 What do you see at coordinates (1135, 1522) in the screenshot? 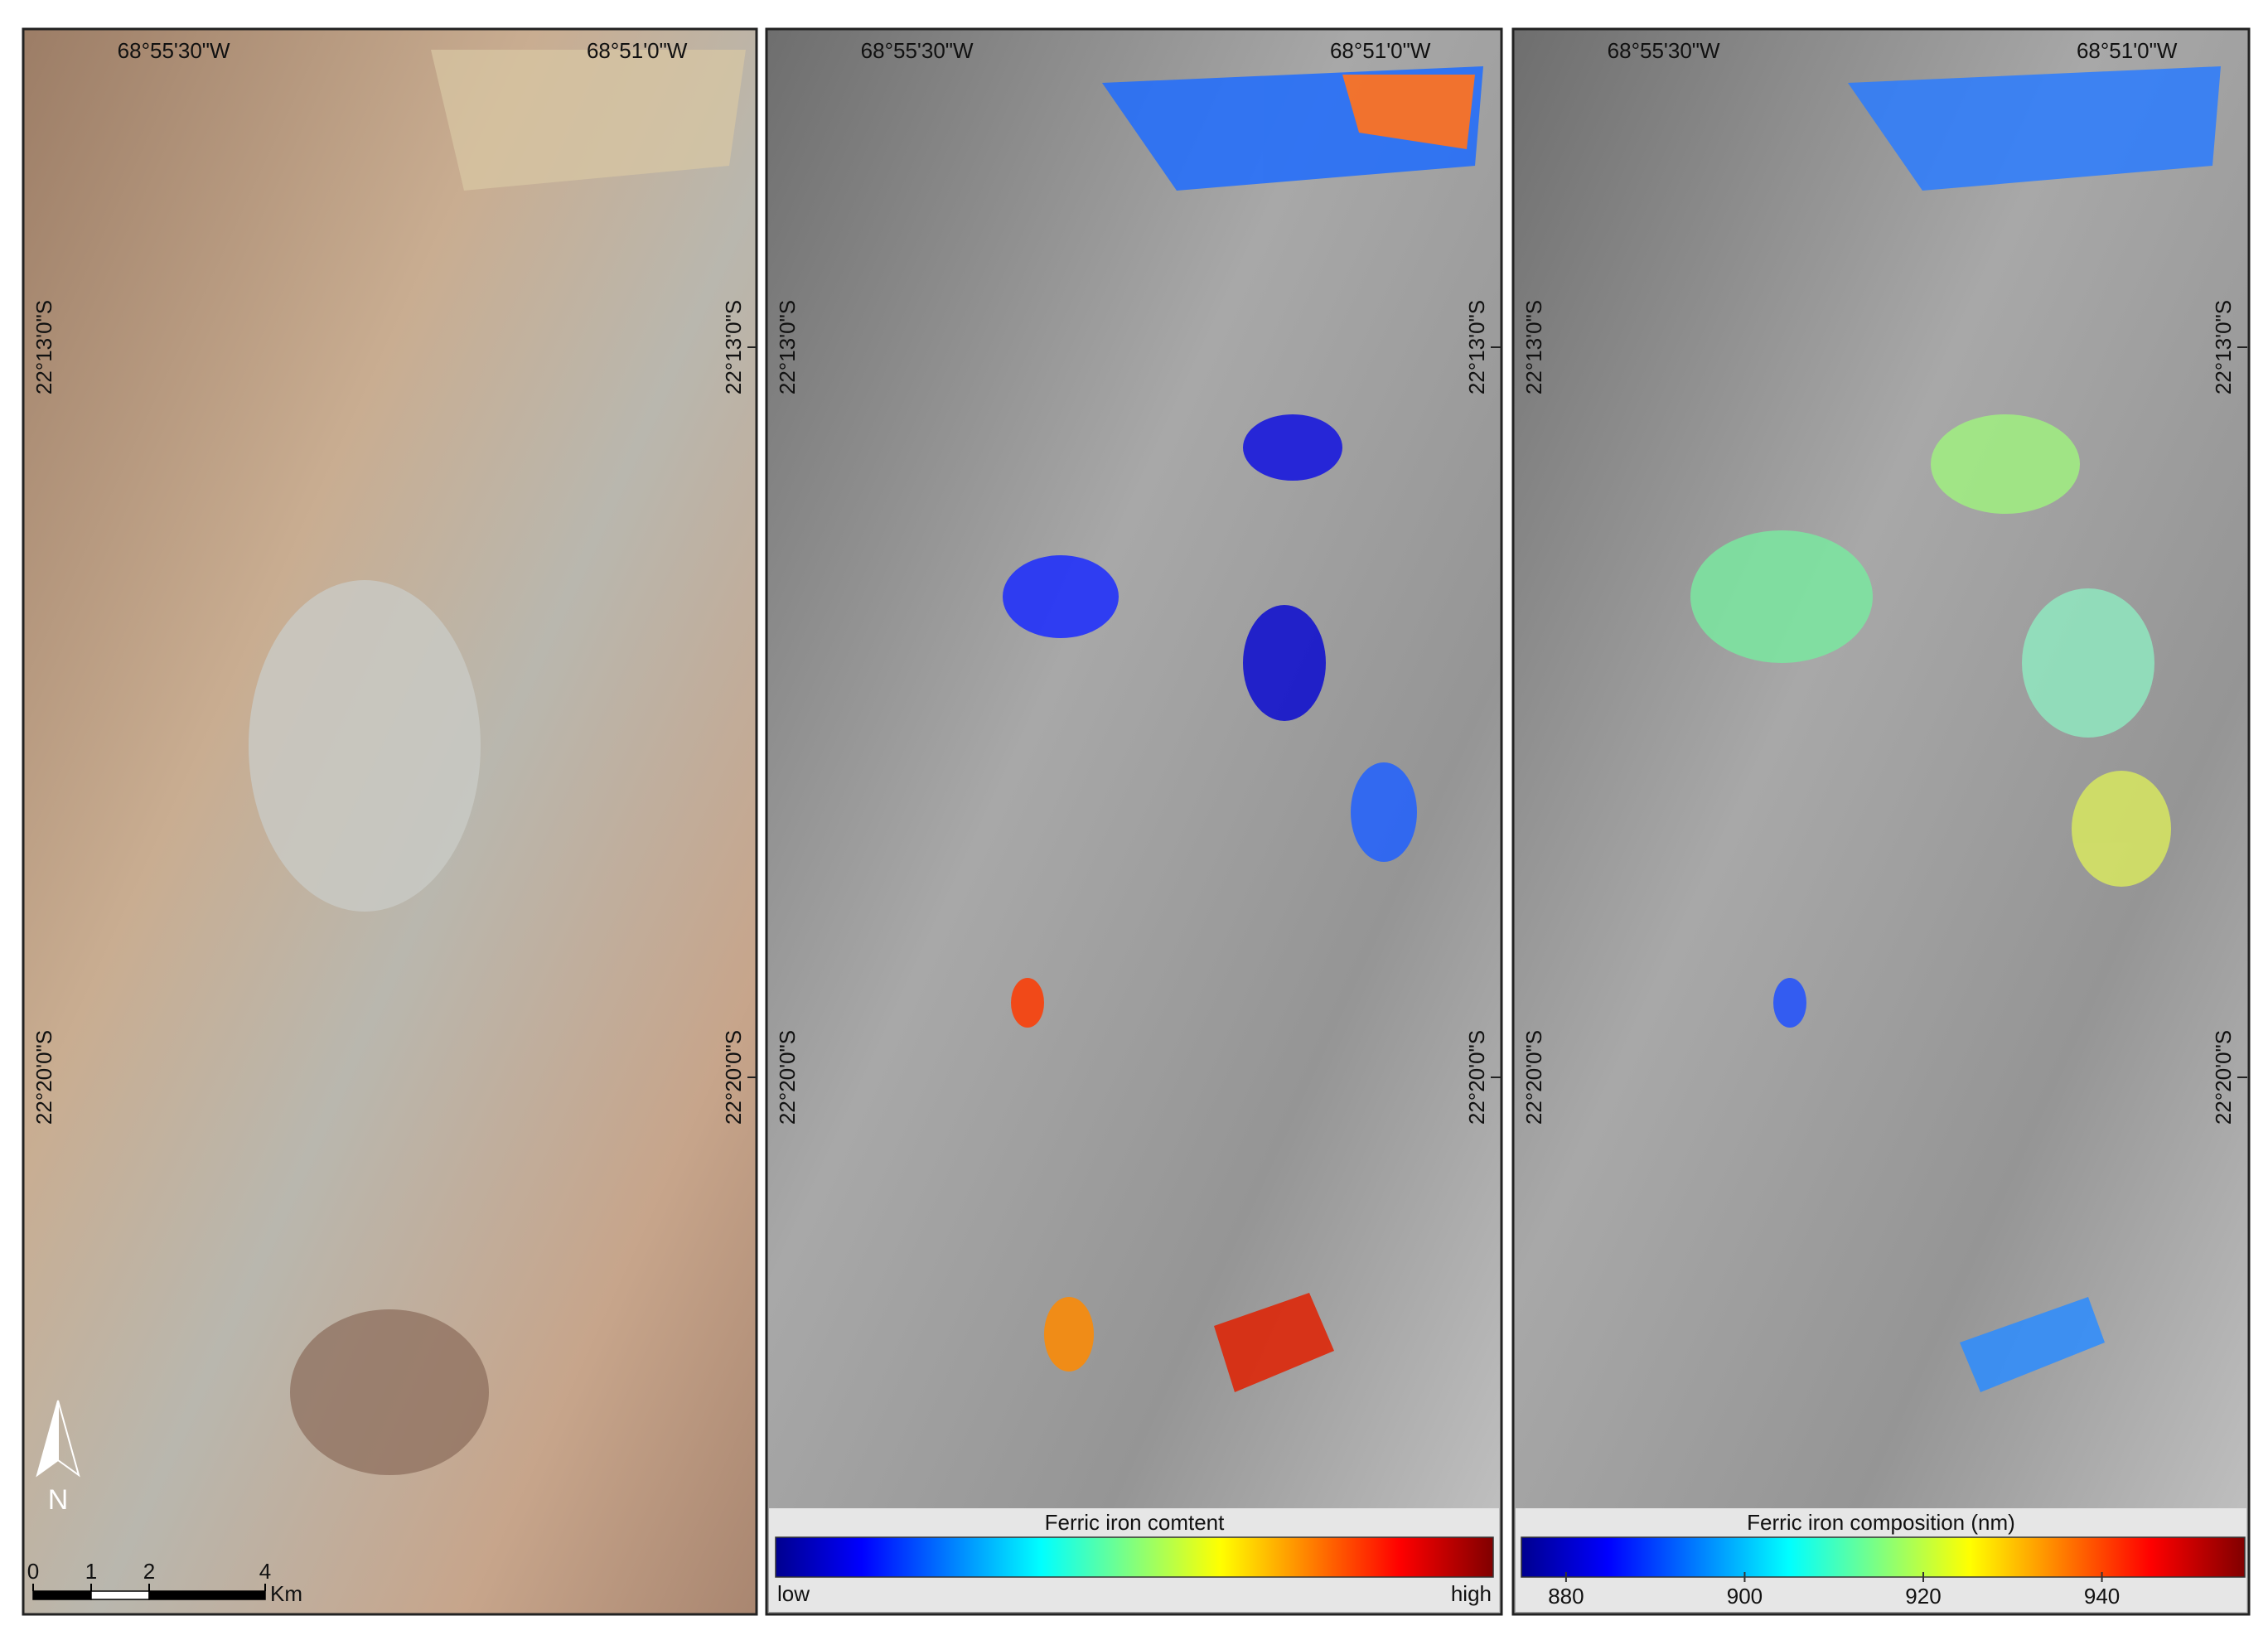
I see `legend-title: Ferric iron comtent` at bounding box center [1135, 1522].